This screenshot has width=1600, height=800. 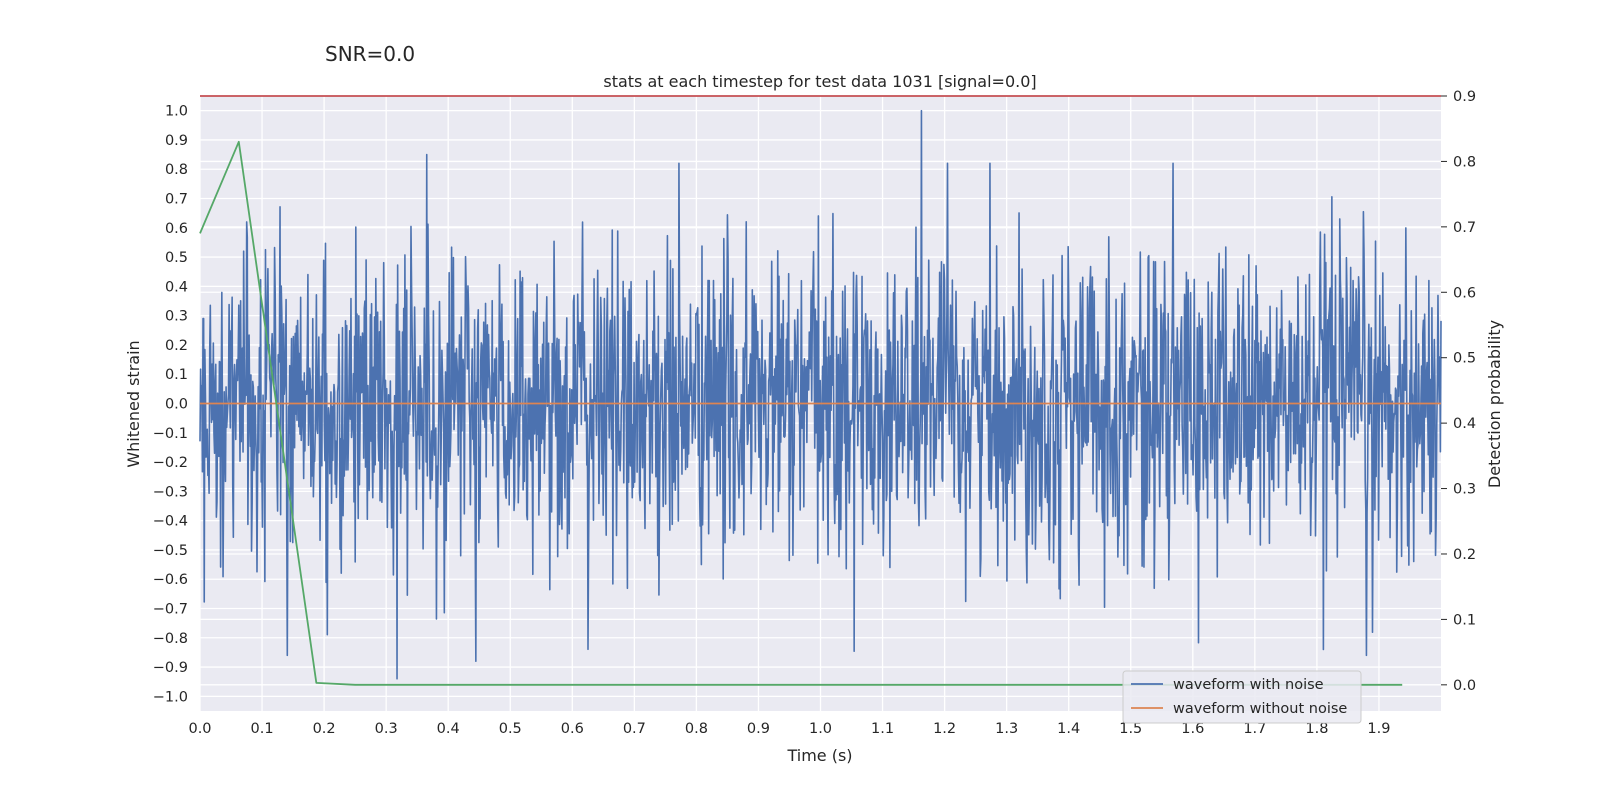 What do you see at coordinates (1248, 685) in the screenshot?
I see `legend-label-noise: waveform with noise` at bounding box center [1248, 685].